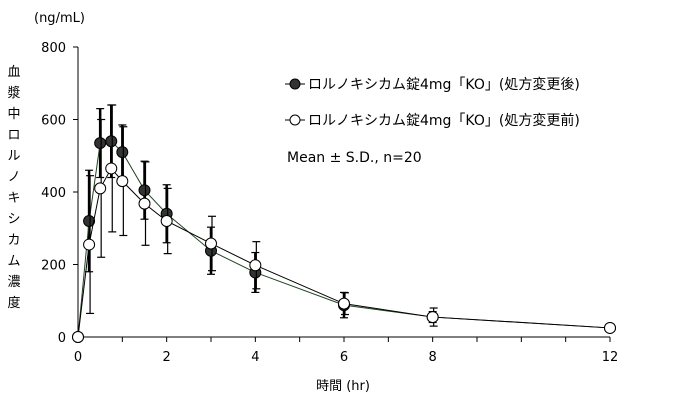  What do you see at coordinates (53, 266) in the screenshot?
I see `y-tick-label: 200` at bounding box center [53, 266].